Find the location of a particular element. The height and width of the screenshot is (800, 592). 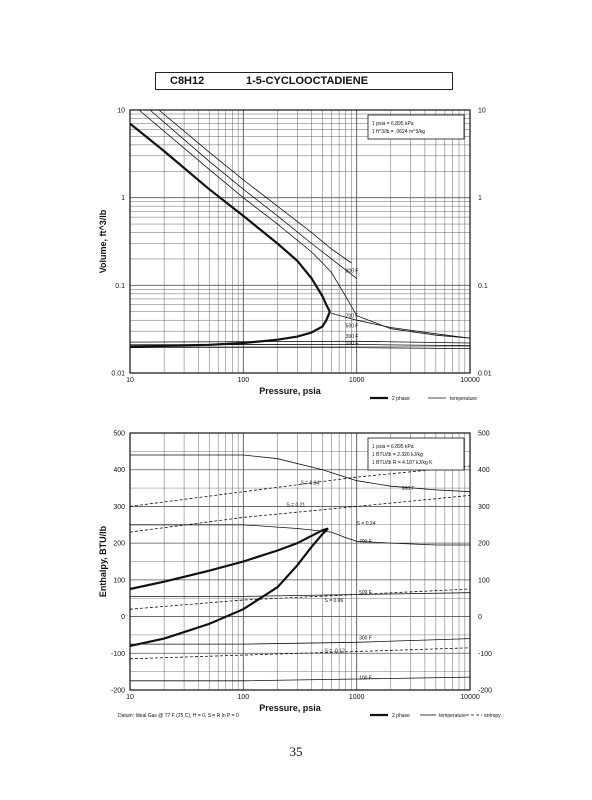

chart2-y-axis-label: Enthalpy, BTU/lb is located at coordinates (103, 561).